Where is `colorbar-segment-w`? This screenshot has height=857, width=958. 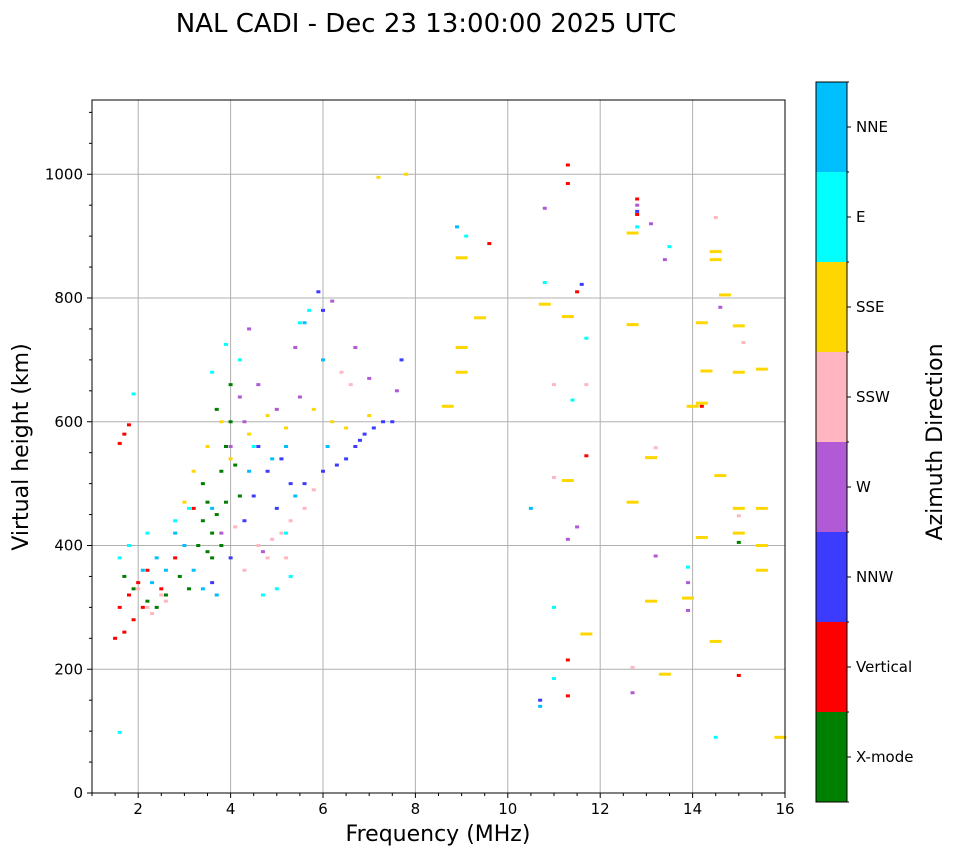
colorbar-segment-w is located at coordinates (831, 487).